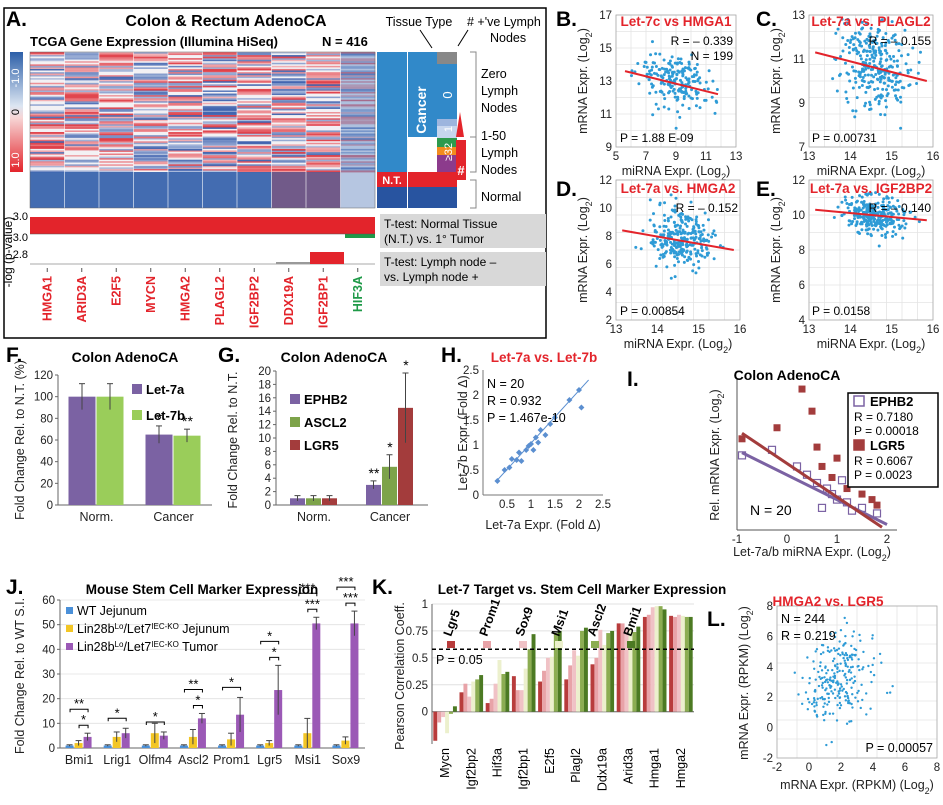 This screenshot has width=943, height=805. Describe the element at coordinates (487, 644) in the screenshot. I see `legend-swatch` at that location.